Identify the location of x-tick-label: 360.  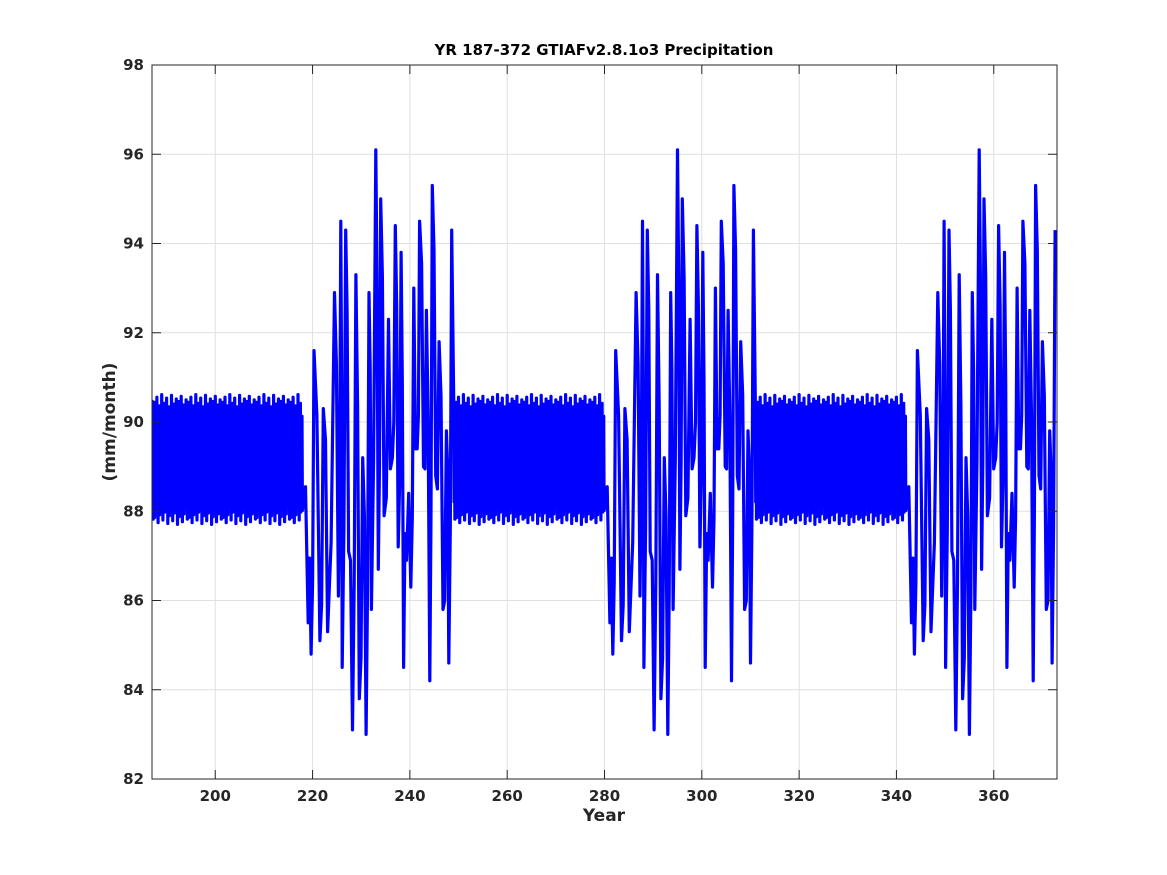
(993, 796).